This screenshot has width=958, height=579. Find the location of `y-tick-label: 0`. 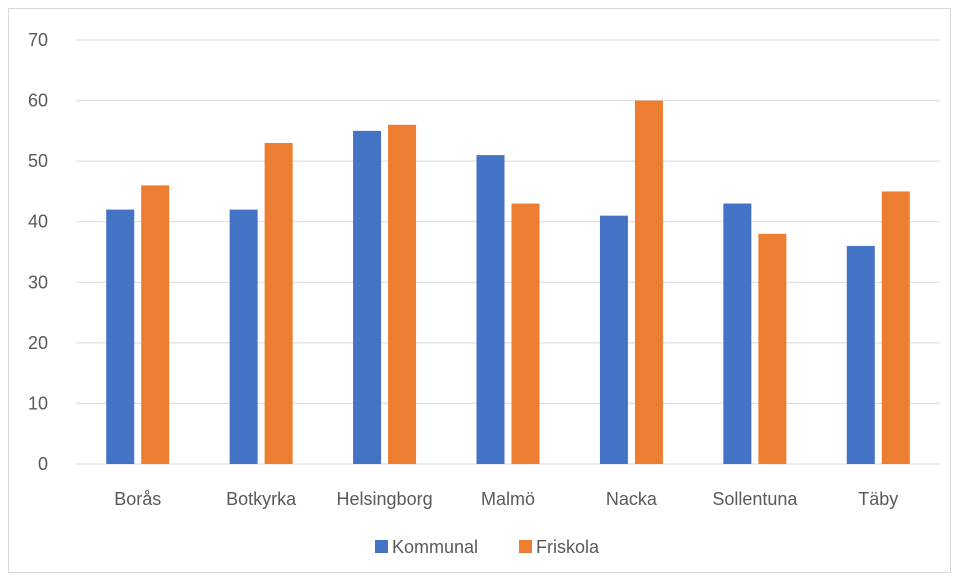

y-tick-label: 0 is located at coordinates (43, 464).